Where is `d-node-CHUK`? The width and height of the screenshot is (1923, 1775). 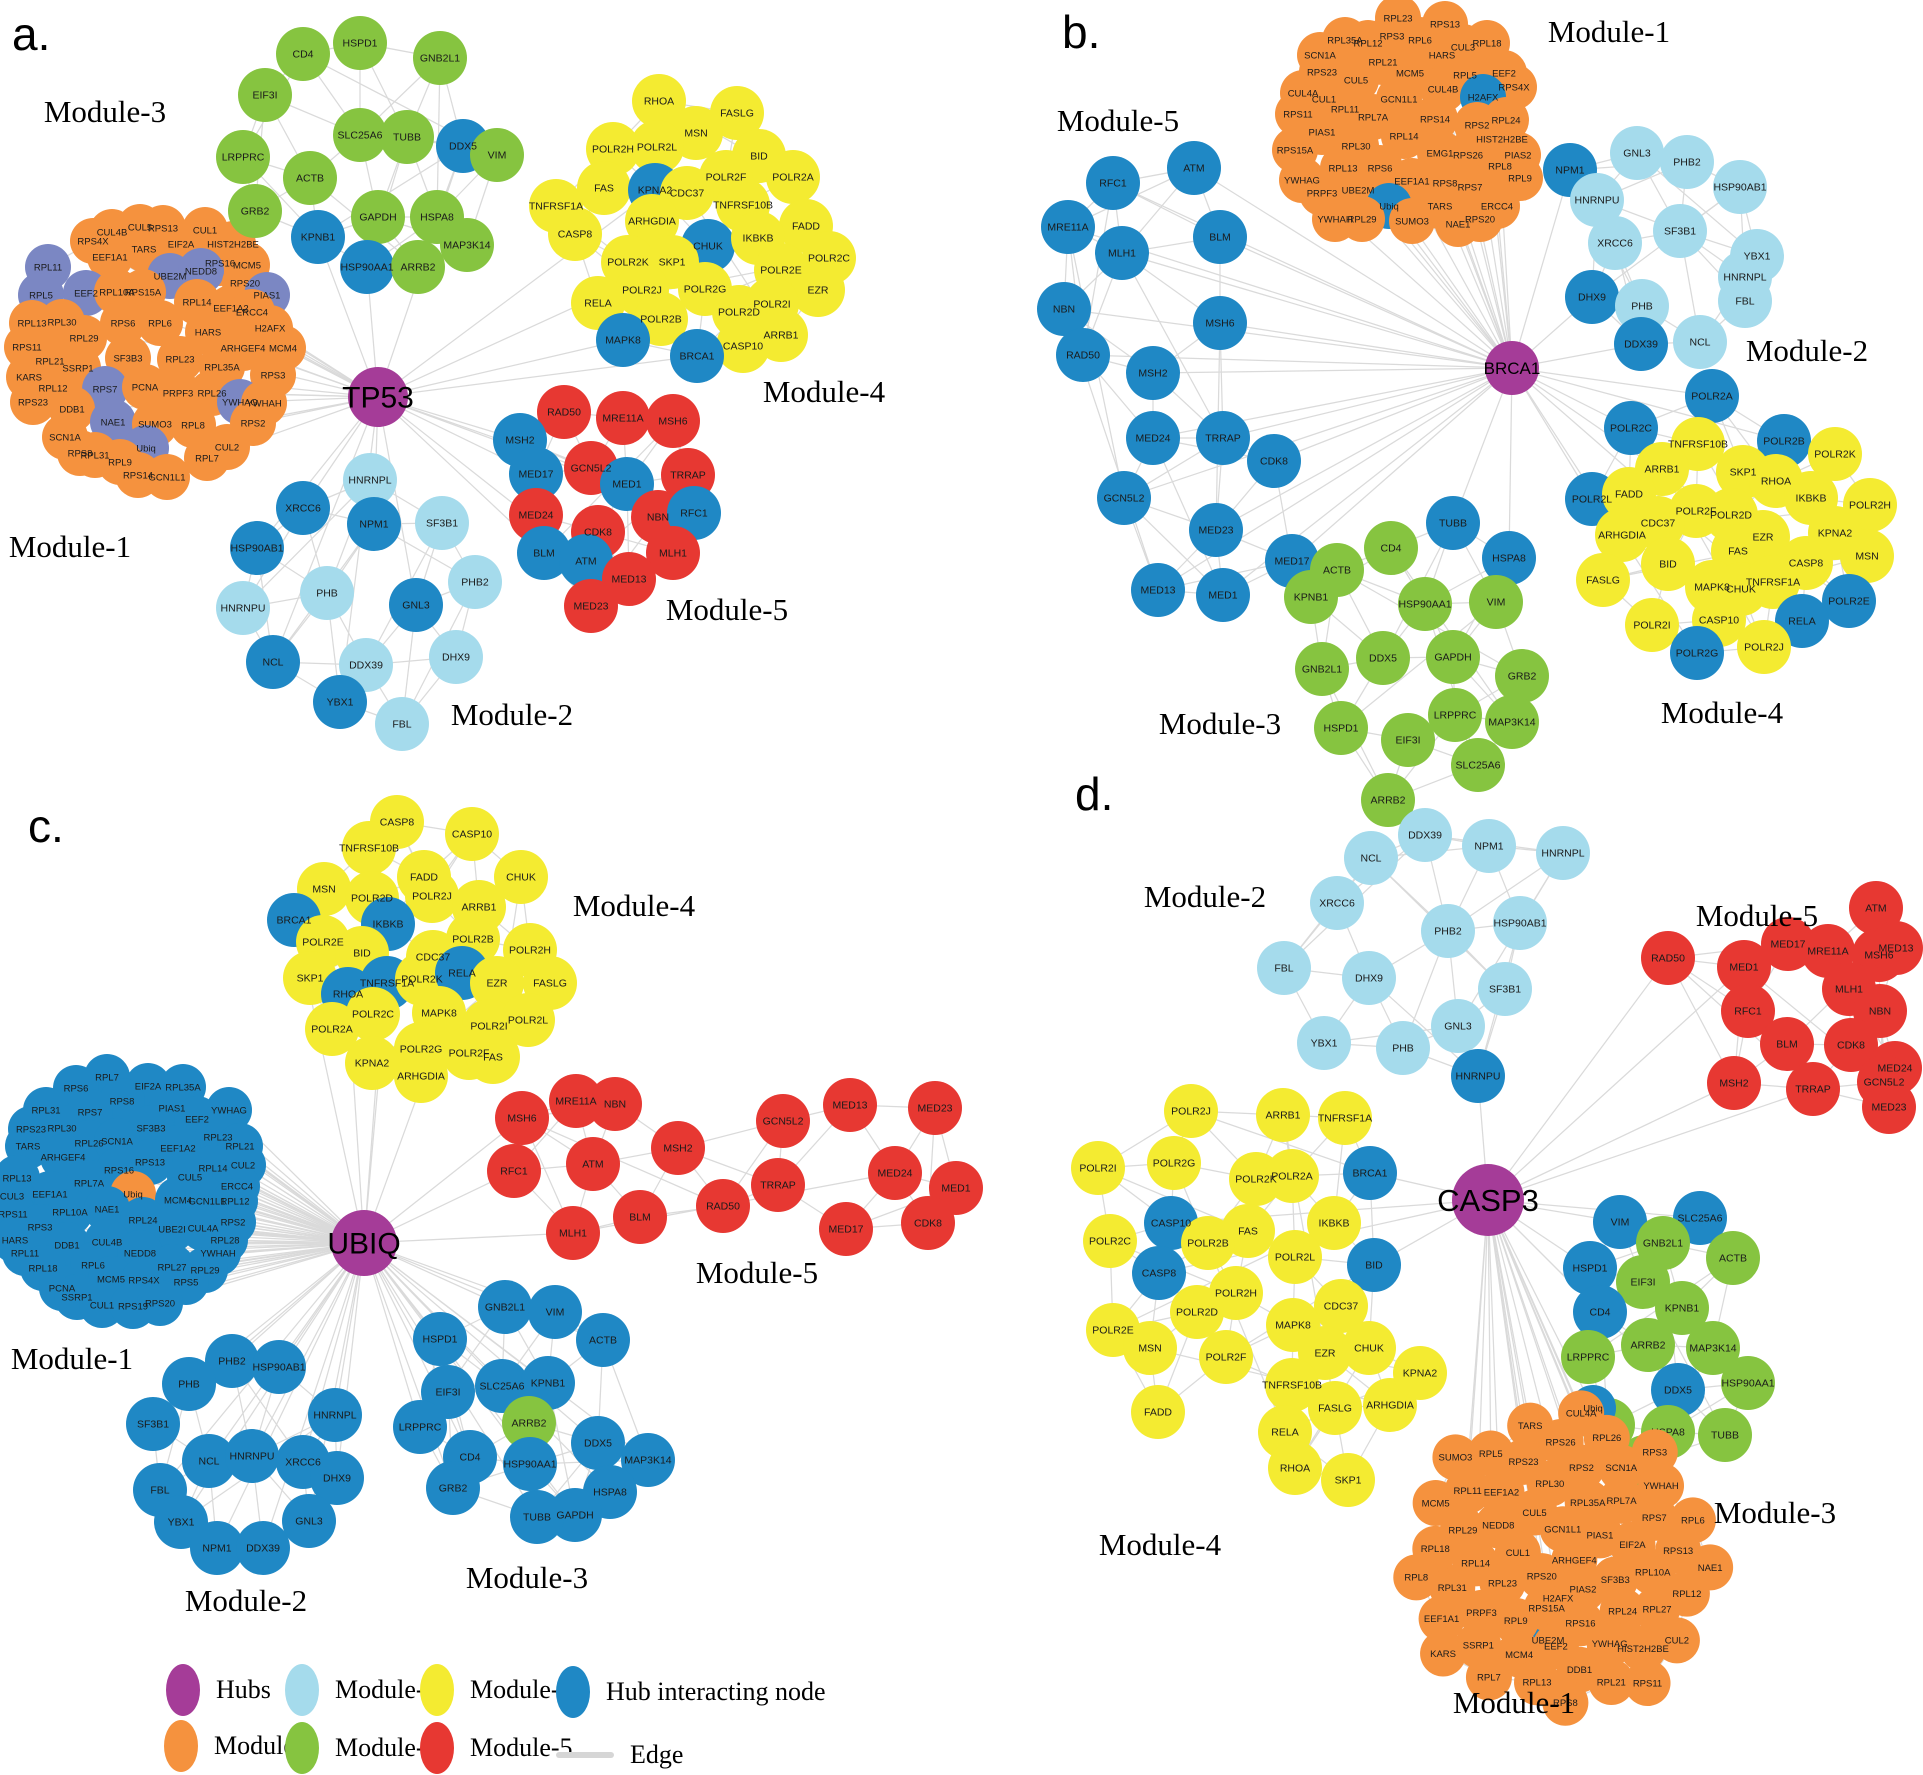 d-node-CHUK is located at coordinates (1369, 1348).